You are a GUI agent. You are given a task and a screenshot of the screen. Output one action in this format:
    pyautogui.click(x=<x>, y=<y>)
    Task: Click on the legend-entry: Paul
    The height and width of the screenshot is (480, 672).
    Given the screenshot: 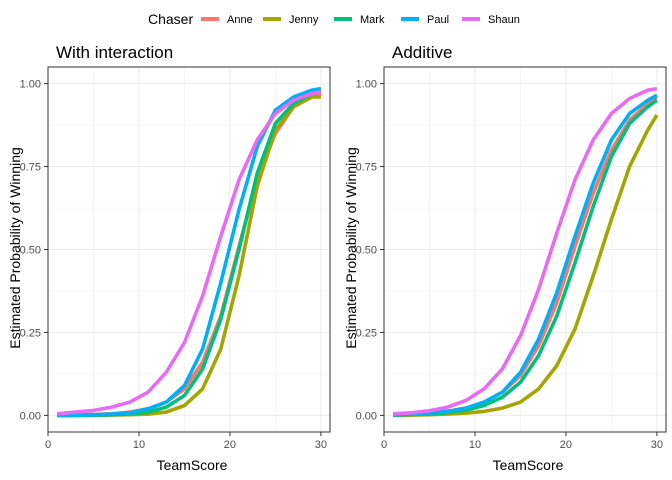 What is the action you would take?
    pyautogui.click(x=425, y=20)
    